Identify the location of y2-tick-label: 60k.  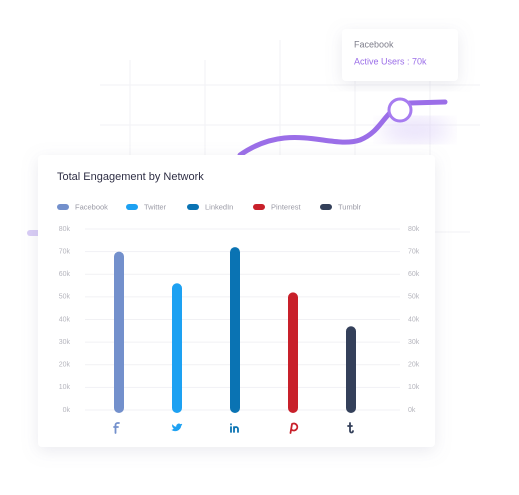
(414, 274).